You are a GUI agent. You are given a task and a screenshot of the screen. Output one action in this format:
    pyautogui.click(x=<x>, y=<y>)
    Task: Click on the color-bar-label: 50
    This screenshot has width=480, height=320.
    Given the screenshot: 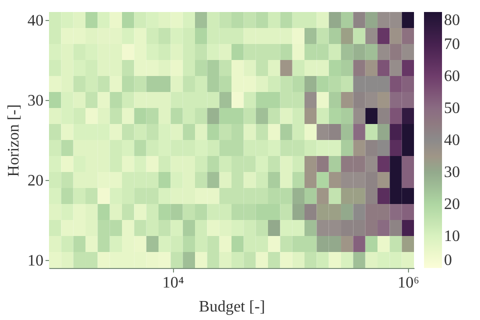 What is the action you would take?
    pyautogui.click(x=452, y=108)
    